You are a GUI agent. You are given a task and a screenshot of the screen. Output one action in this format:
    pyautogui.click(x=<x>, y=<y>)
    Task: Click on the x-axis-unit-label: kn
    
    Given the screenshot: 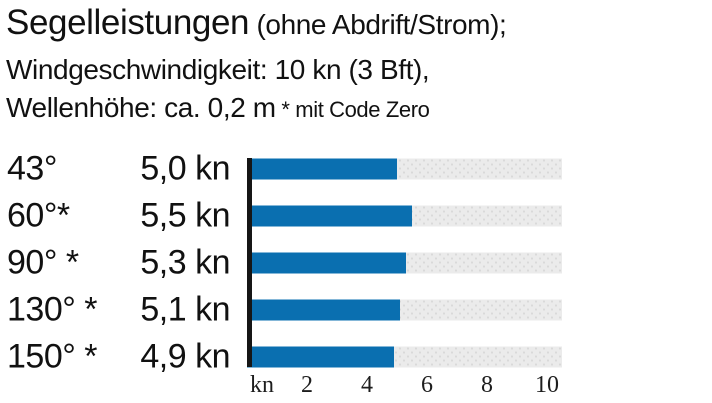 What is the action you would take?
    pyautogui.click(x=262, y=385)
    